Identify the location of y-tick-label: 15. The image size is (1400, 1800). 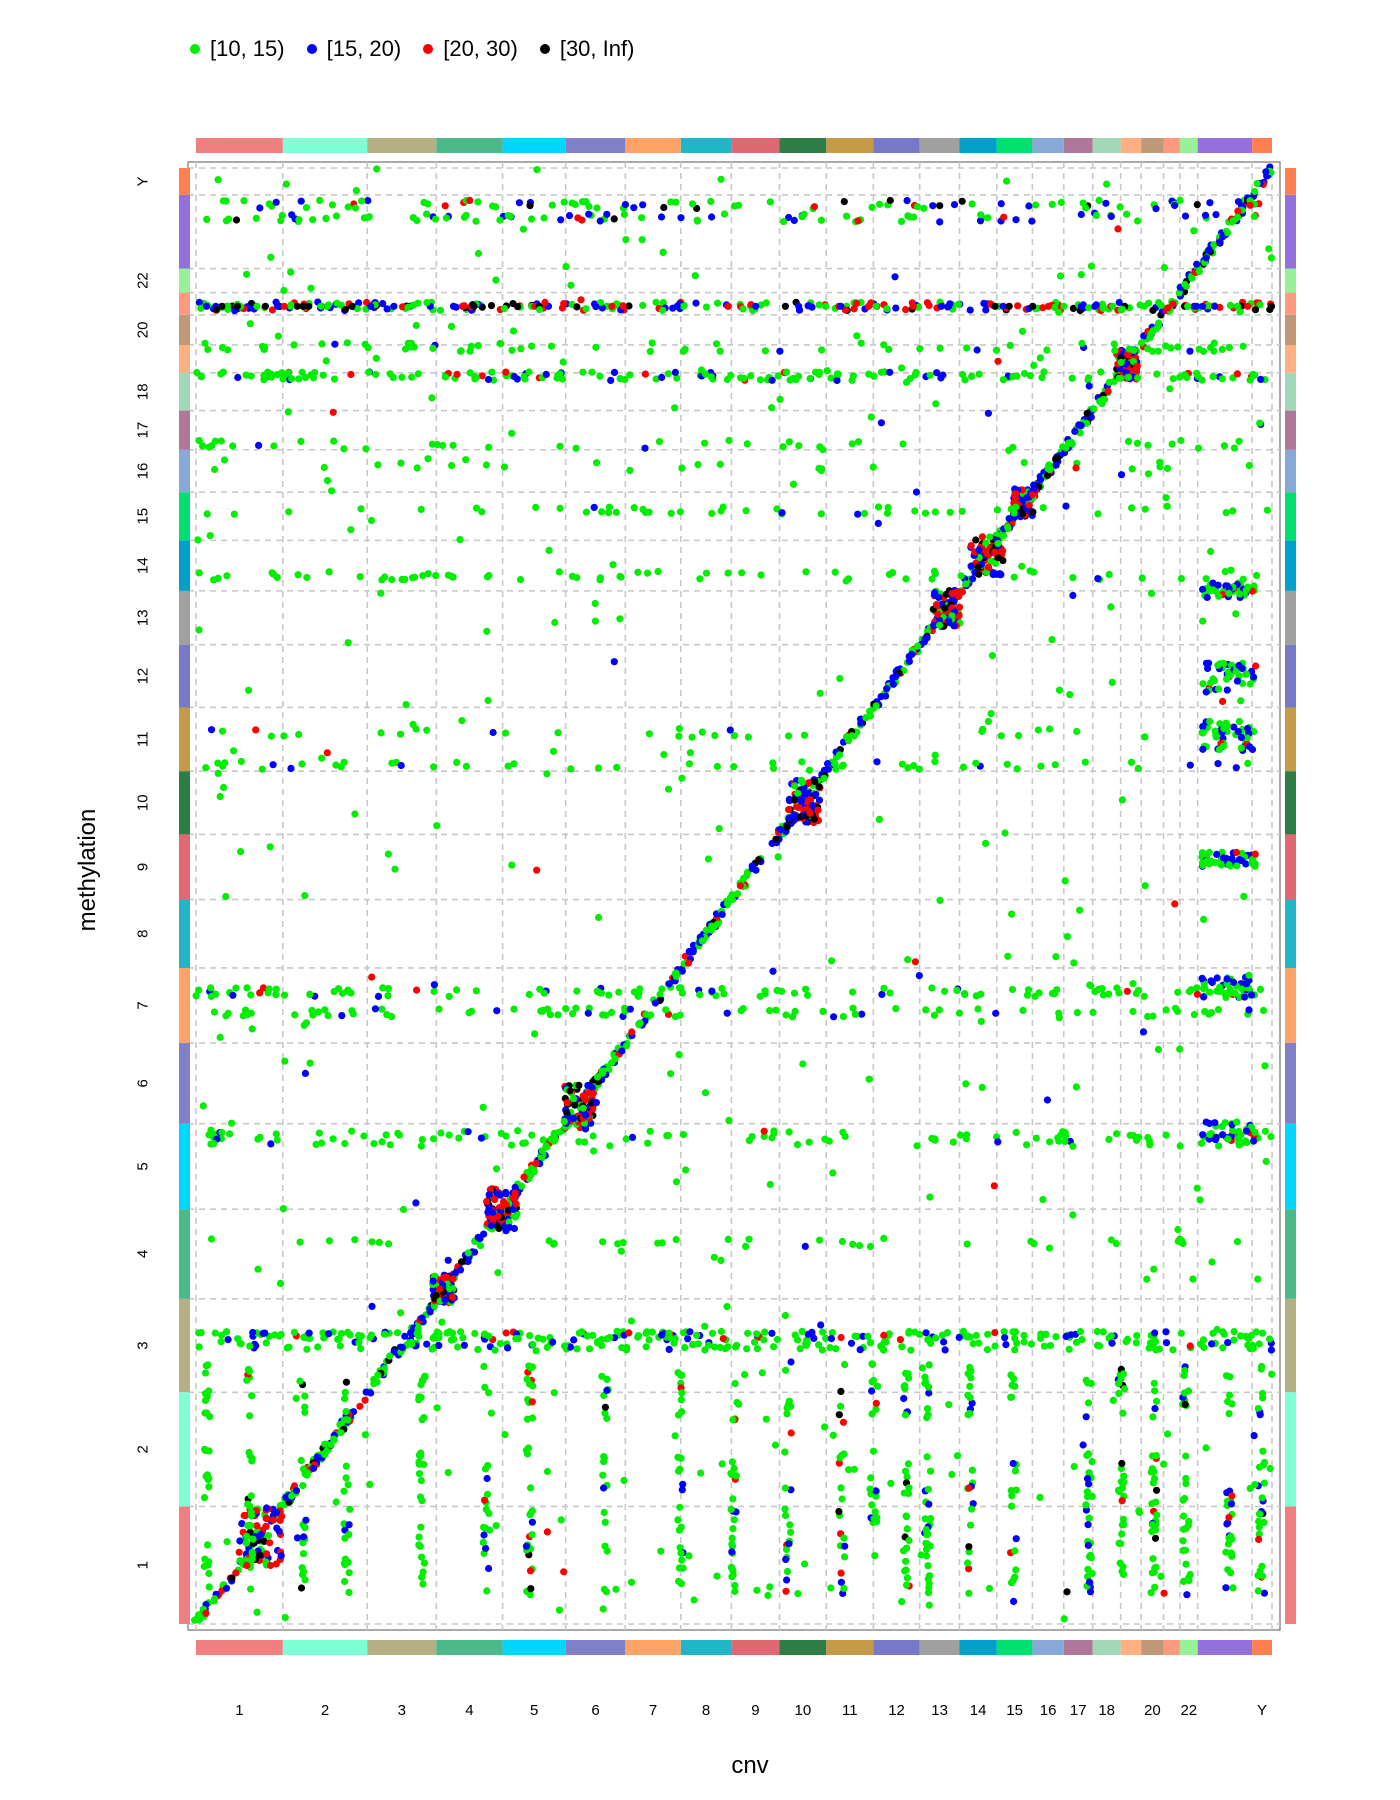
(143, 516).